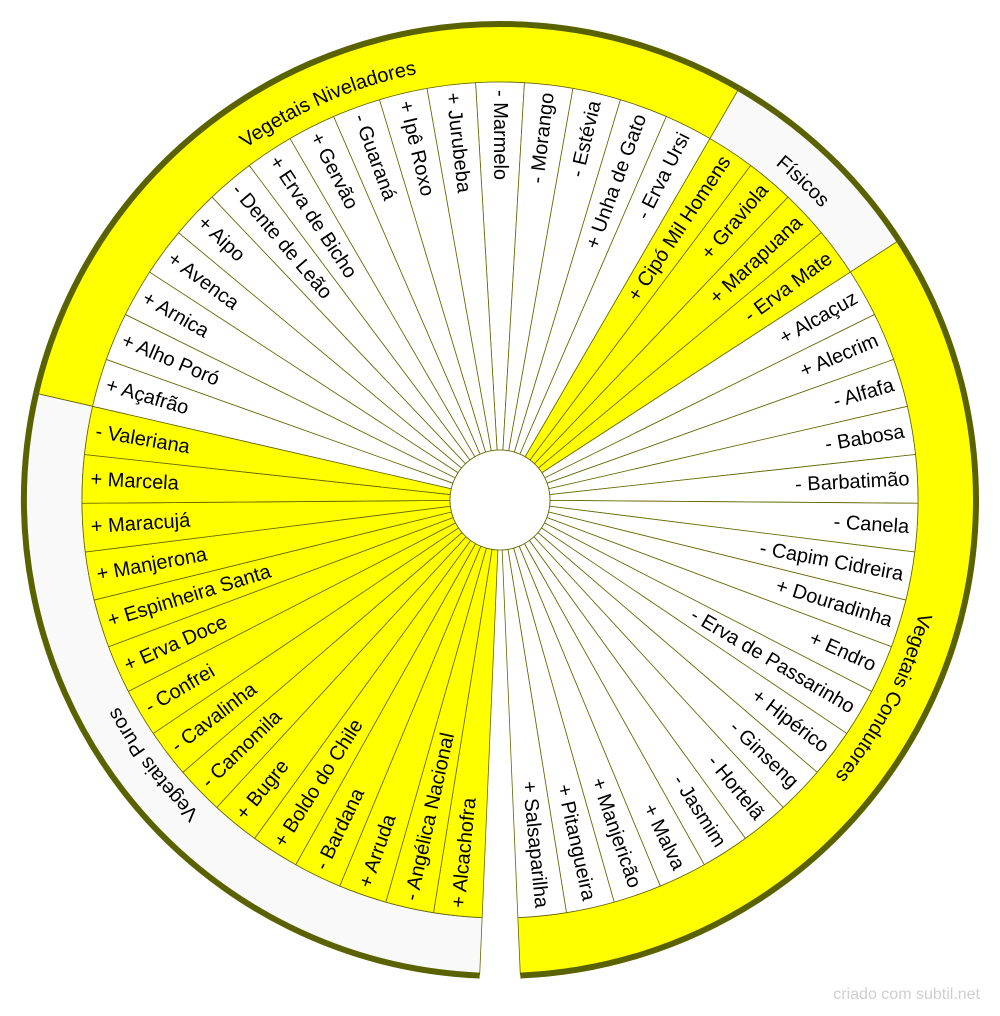 The image size is (1000, 1016). I want to click on center-hub, so click(500, 500).